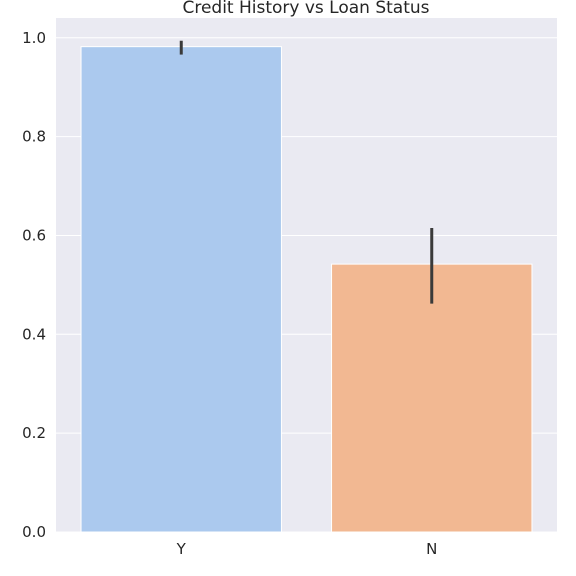 The image size is (576, 576). I want to click on y-tick-label: 0.0, so click(34, 532).